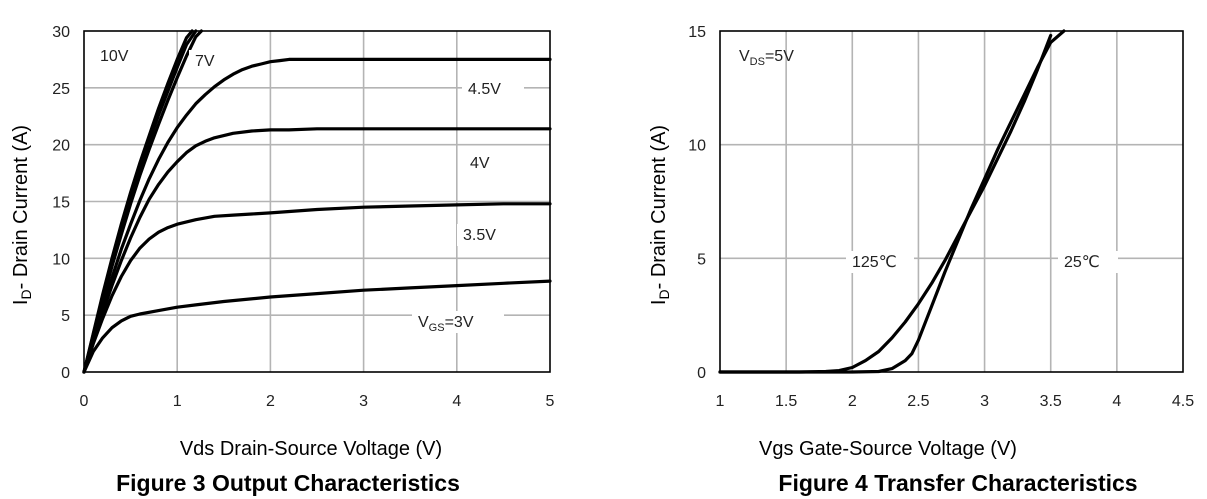 This screenshot has width=1207, height=499. I want to click on x-axis-title: Vds Drain-Source Voltage (V), so click(311, 449).